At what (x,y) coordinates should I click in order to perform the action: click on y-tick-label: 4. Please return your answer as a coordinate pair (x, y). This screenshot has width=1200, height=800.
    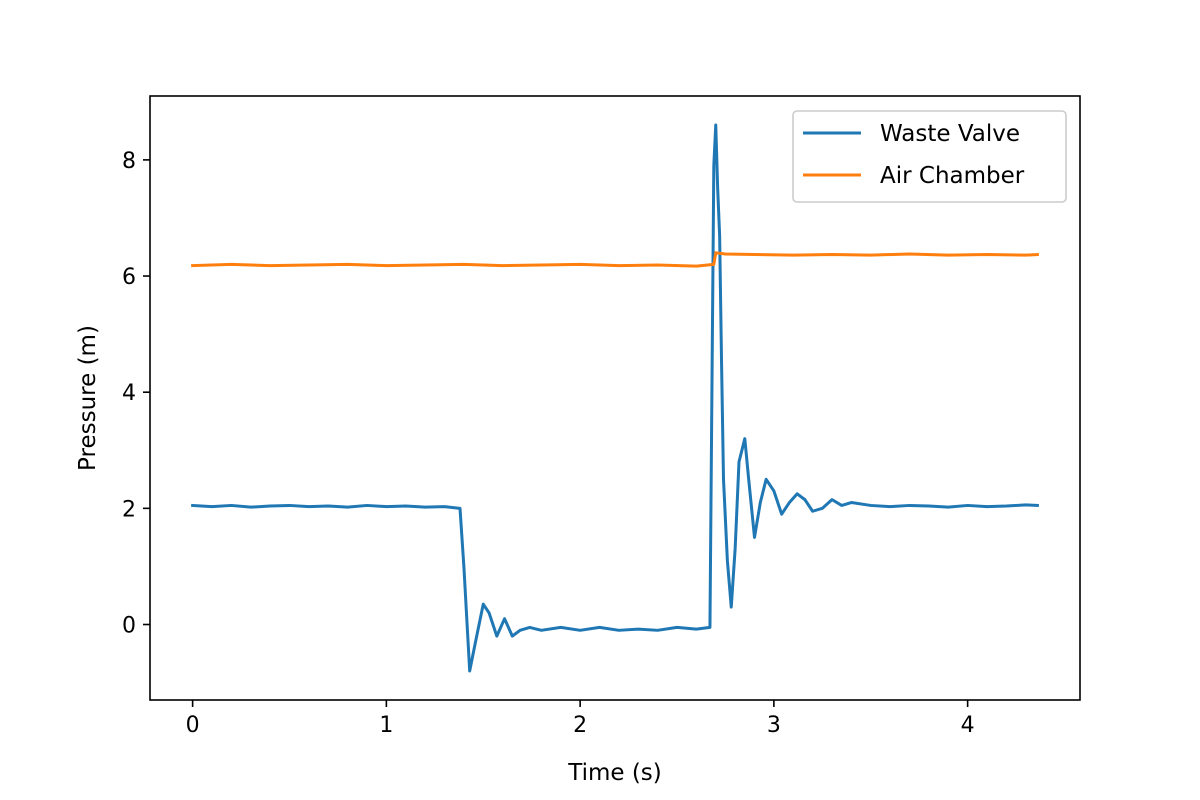
    Looking at the image, I should click on (129, 393).